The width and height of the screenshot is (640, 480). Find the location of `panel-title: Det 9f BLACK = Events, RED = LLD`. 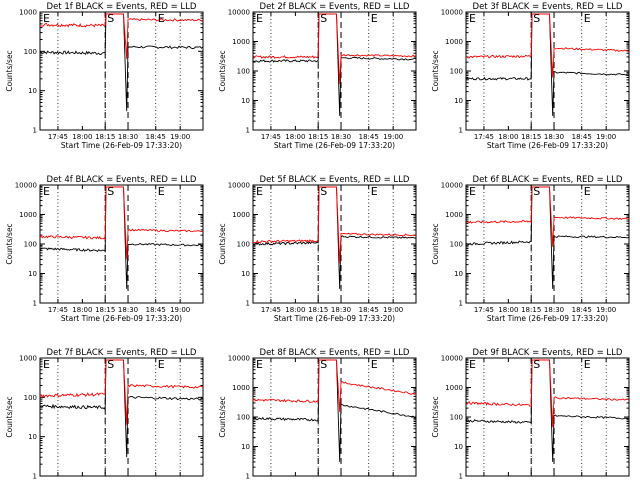

panel-title: Det 9f BLACK = Events, RED = LLD is located at coordinates (548, 353).